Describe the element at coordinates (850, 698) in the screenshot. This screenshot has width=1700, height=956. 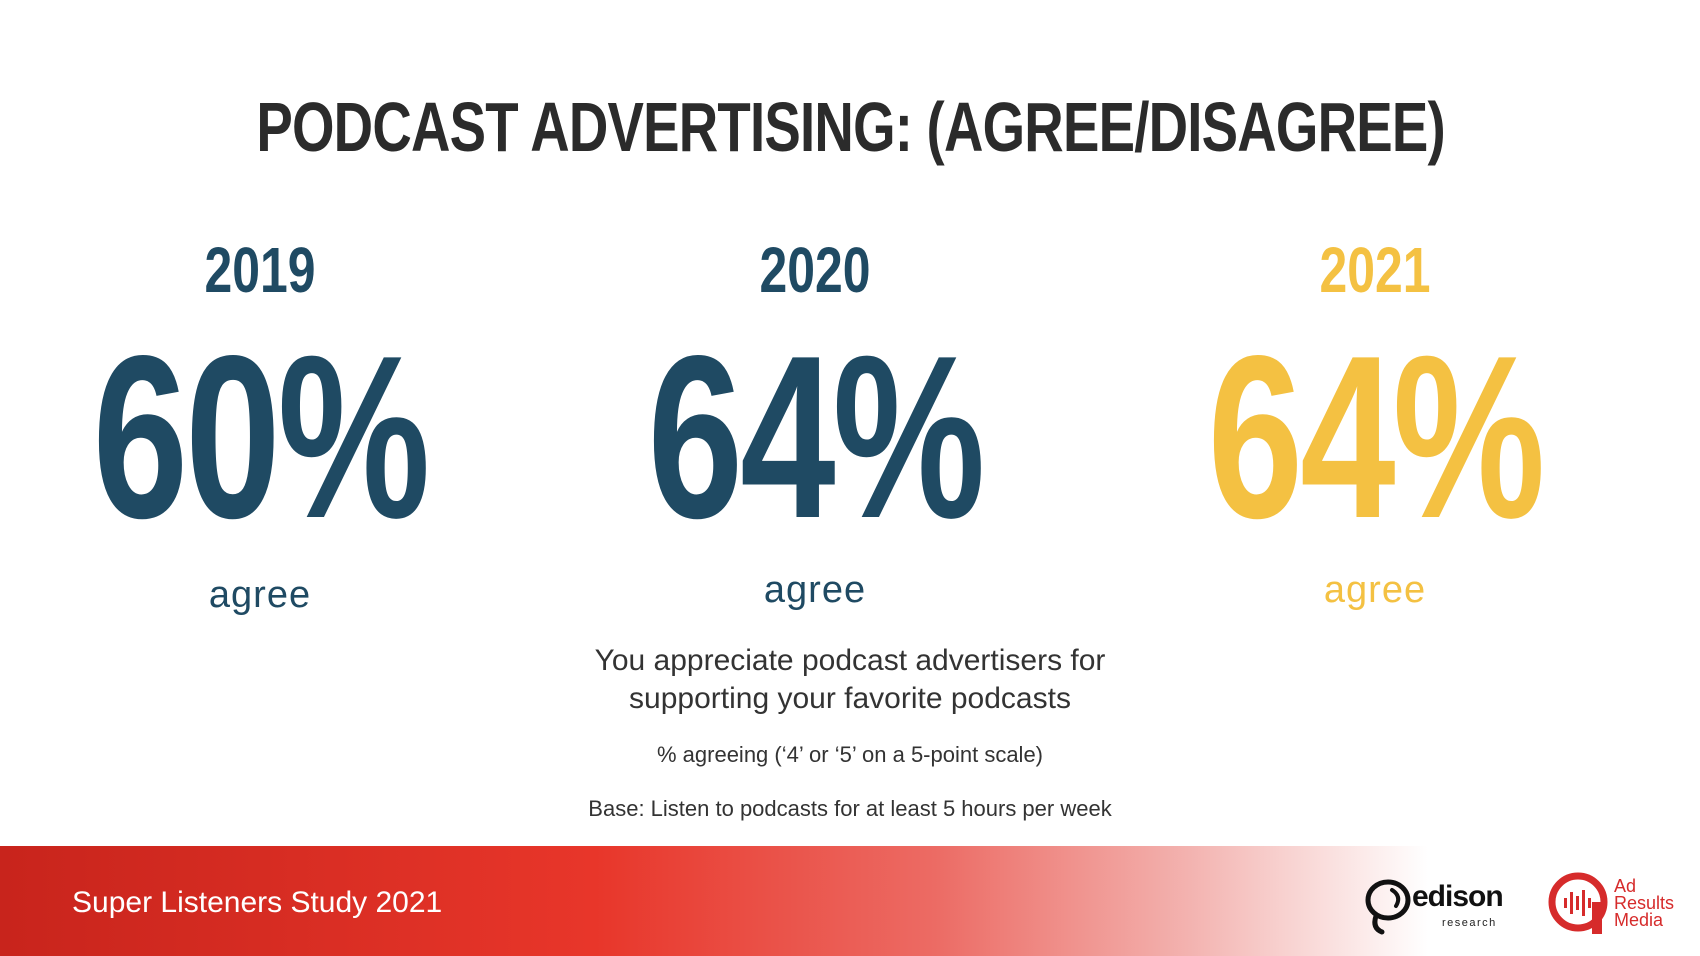
I see `question-line-2: supporting your favorite podcasts` at that location.